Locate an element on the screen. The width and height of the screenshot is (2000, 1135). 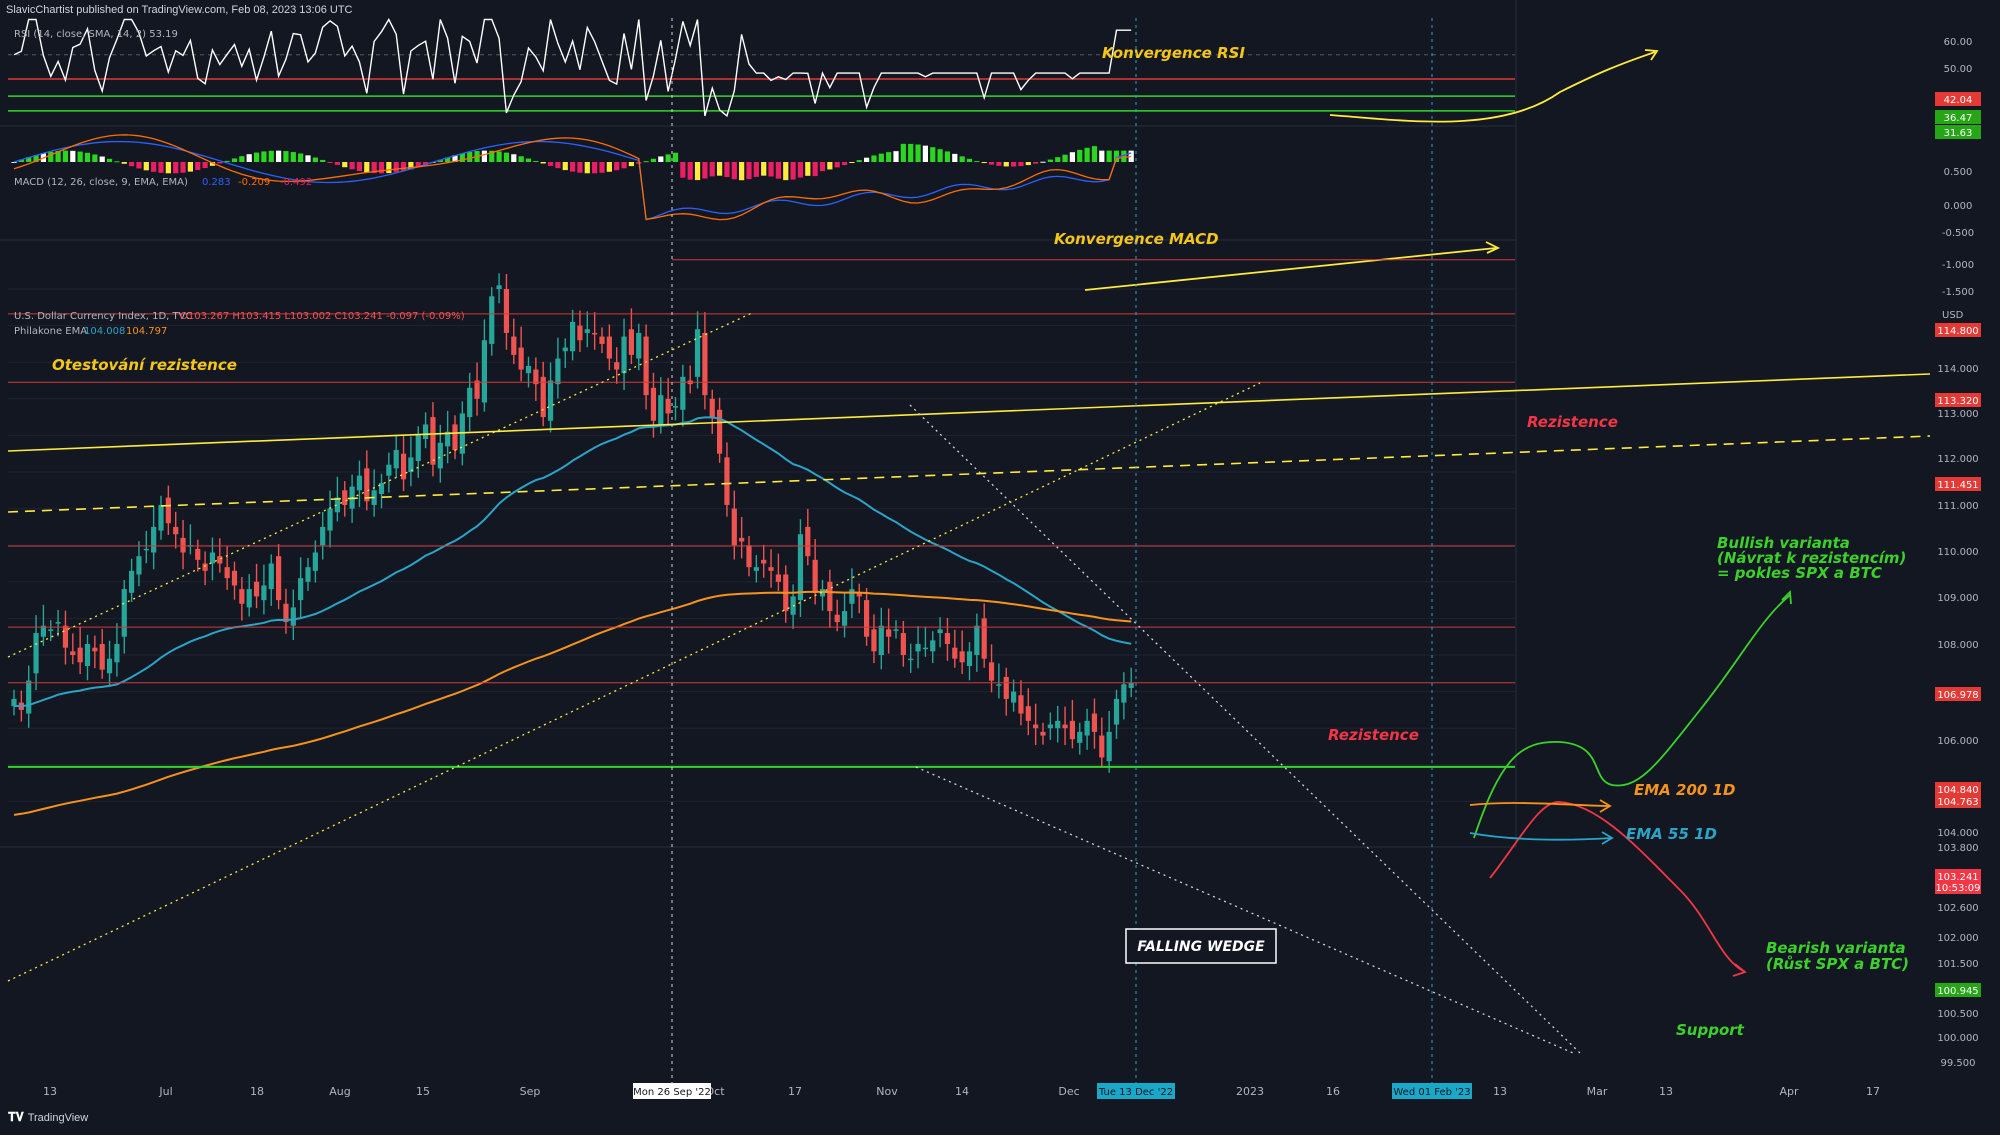
main-legend: U.S. Dollar Currency Index, 1D, TVC is located at coordinates (103, 316).